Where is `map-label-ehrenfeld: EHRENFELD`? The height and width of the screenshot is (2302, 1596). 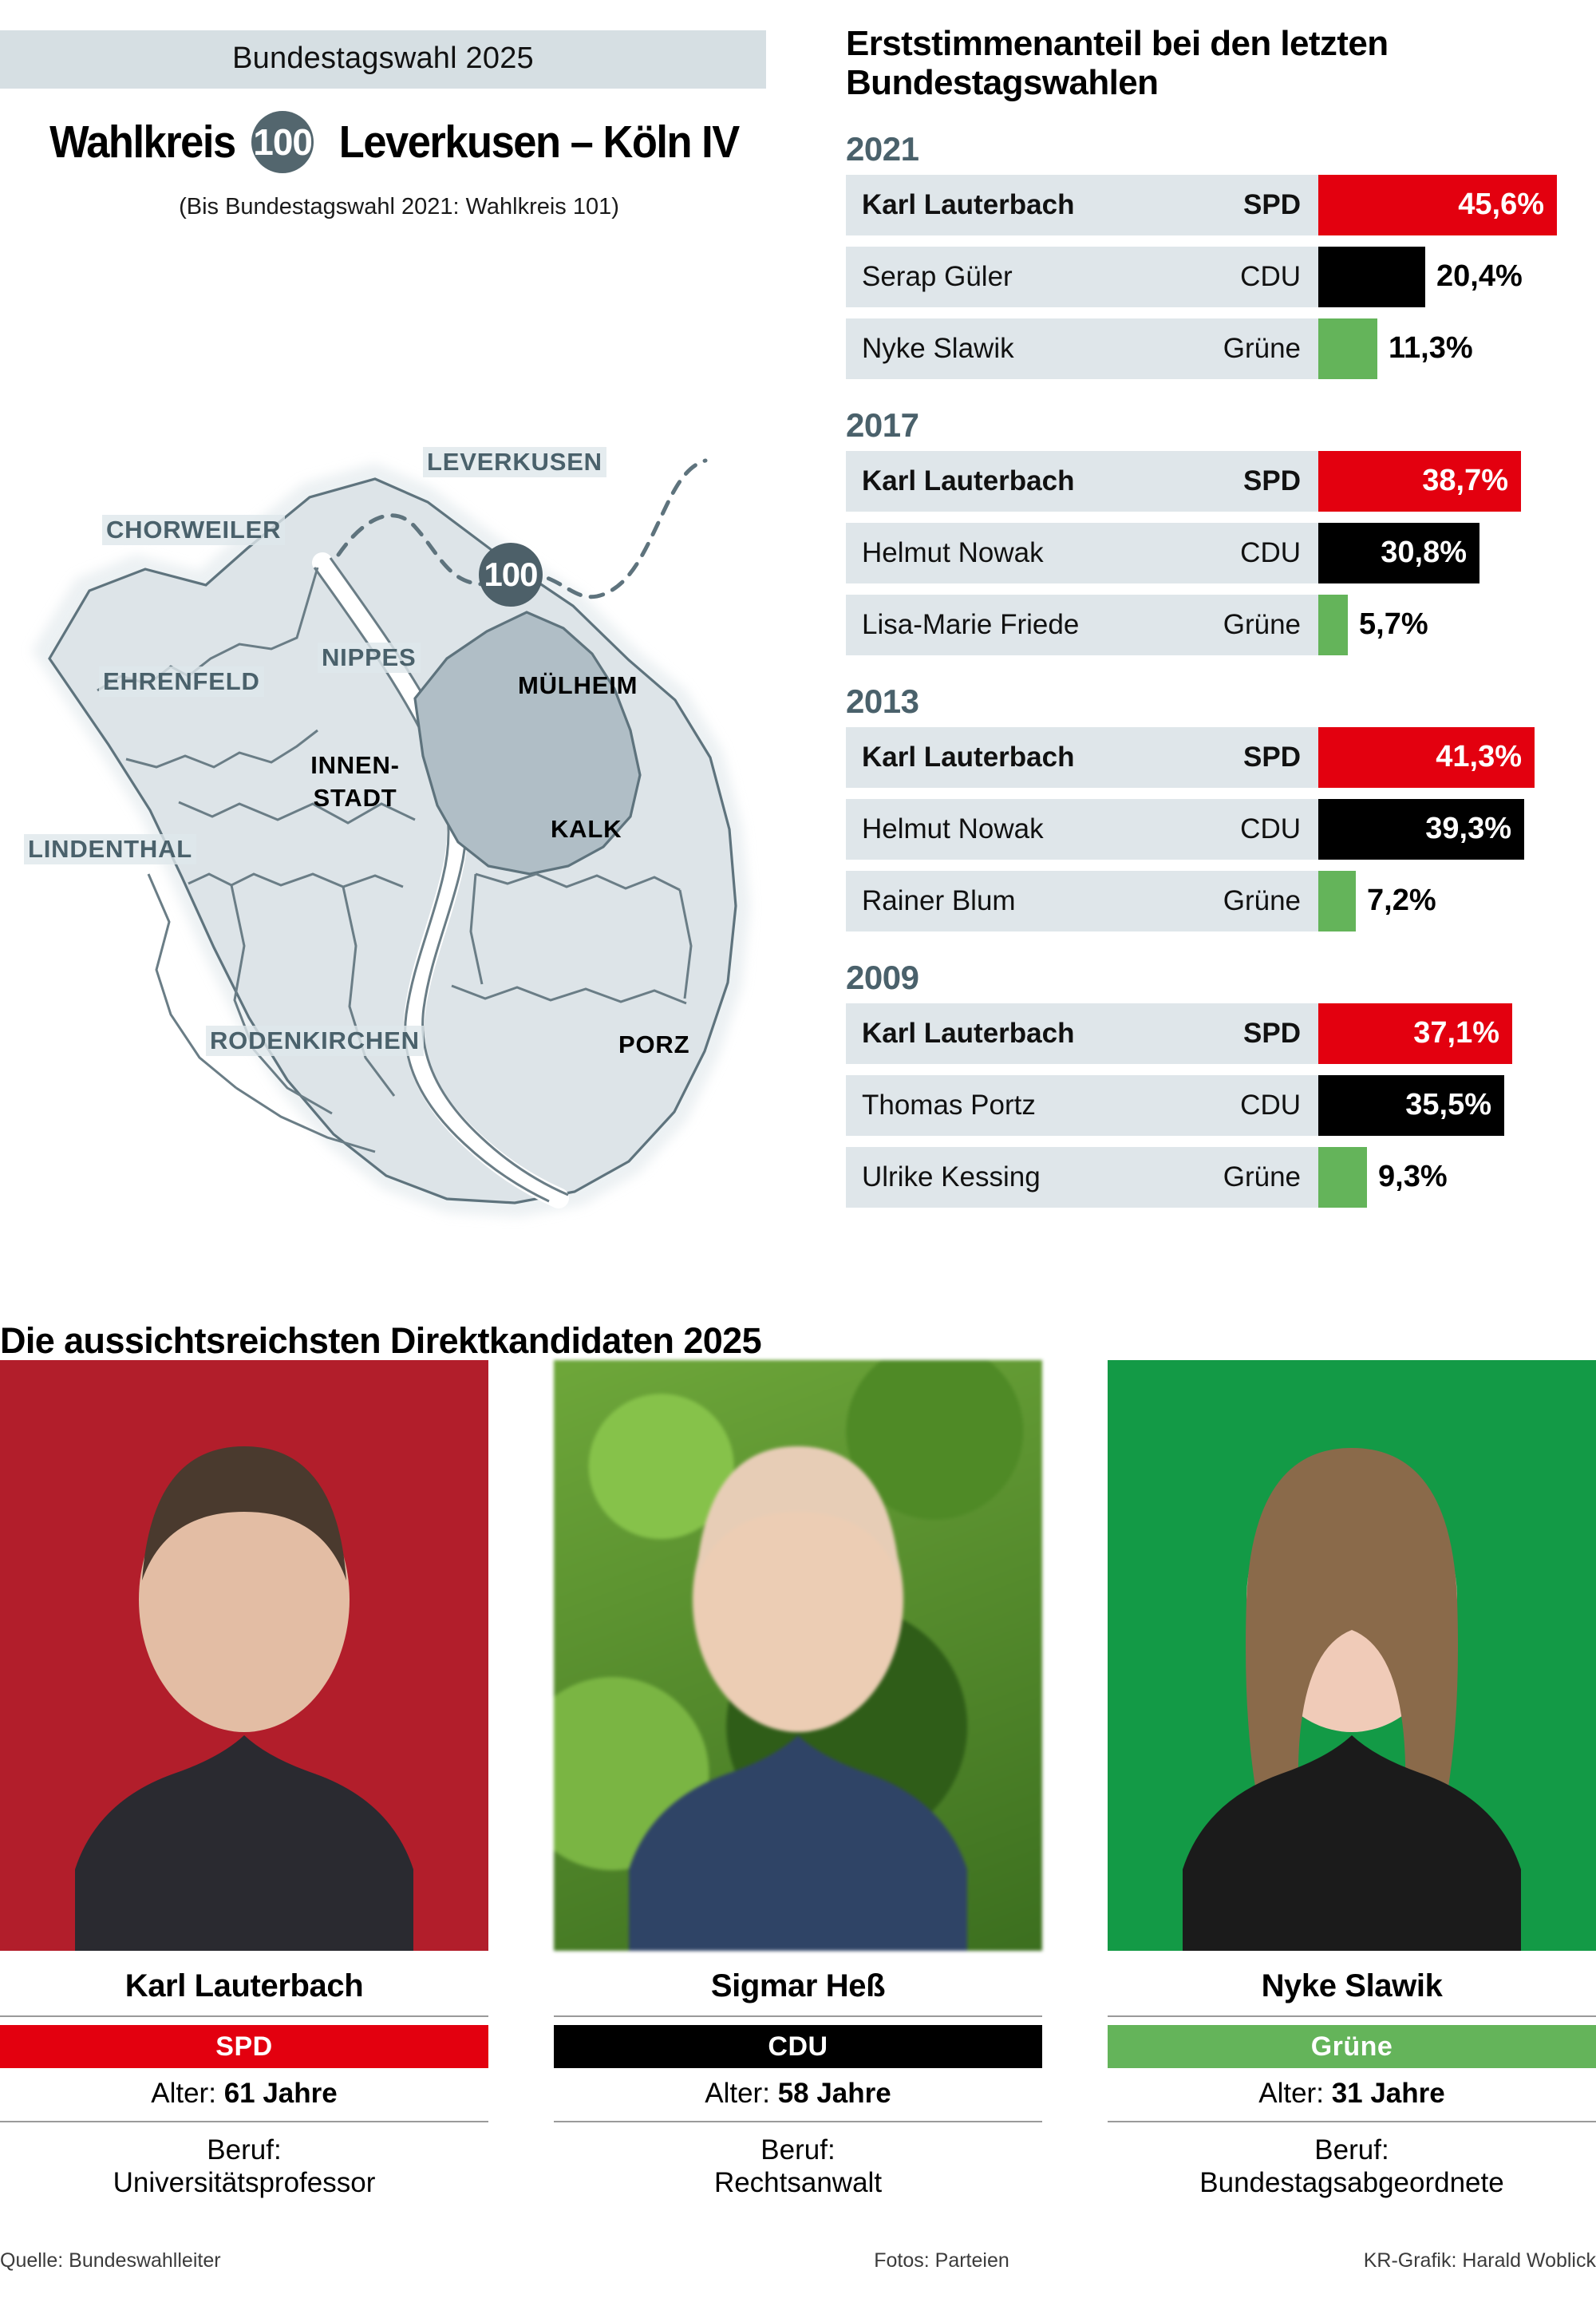
map-label-ehrenfeld: EHRENFELD is located at coordinates (181, 681).